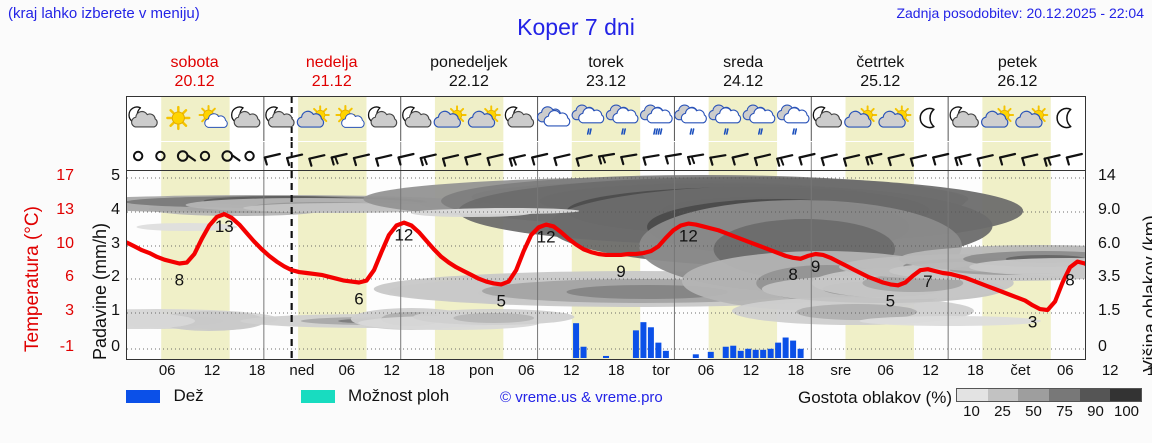  I want to click on day-date: 23.12, so click(606, 81).